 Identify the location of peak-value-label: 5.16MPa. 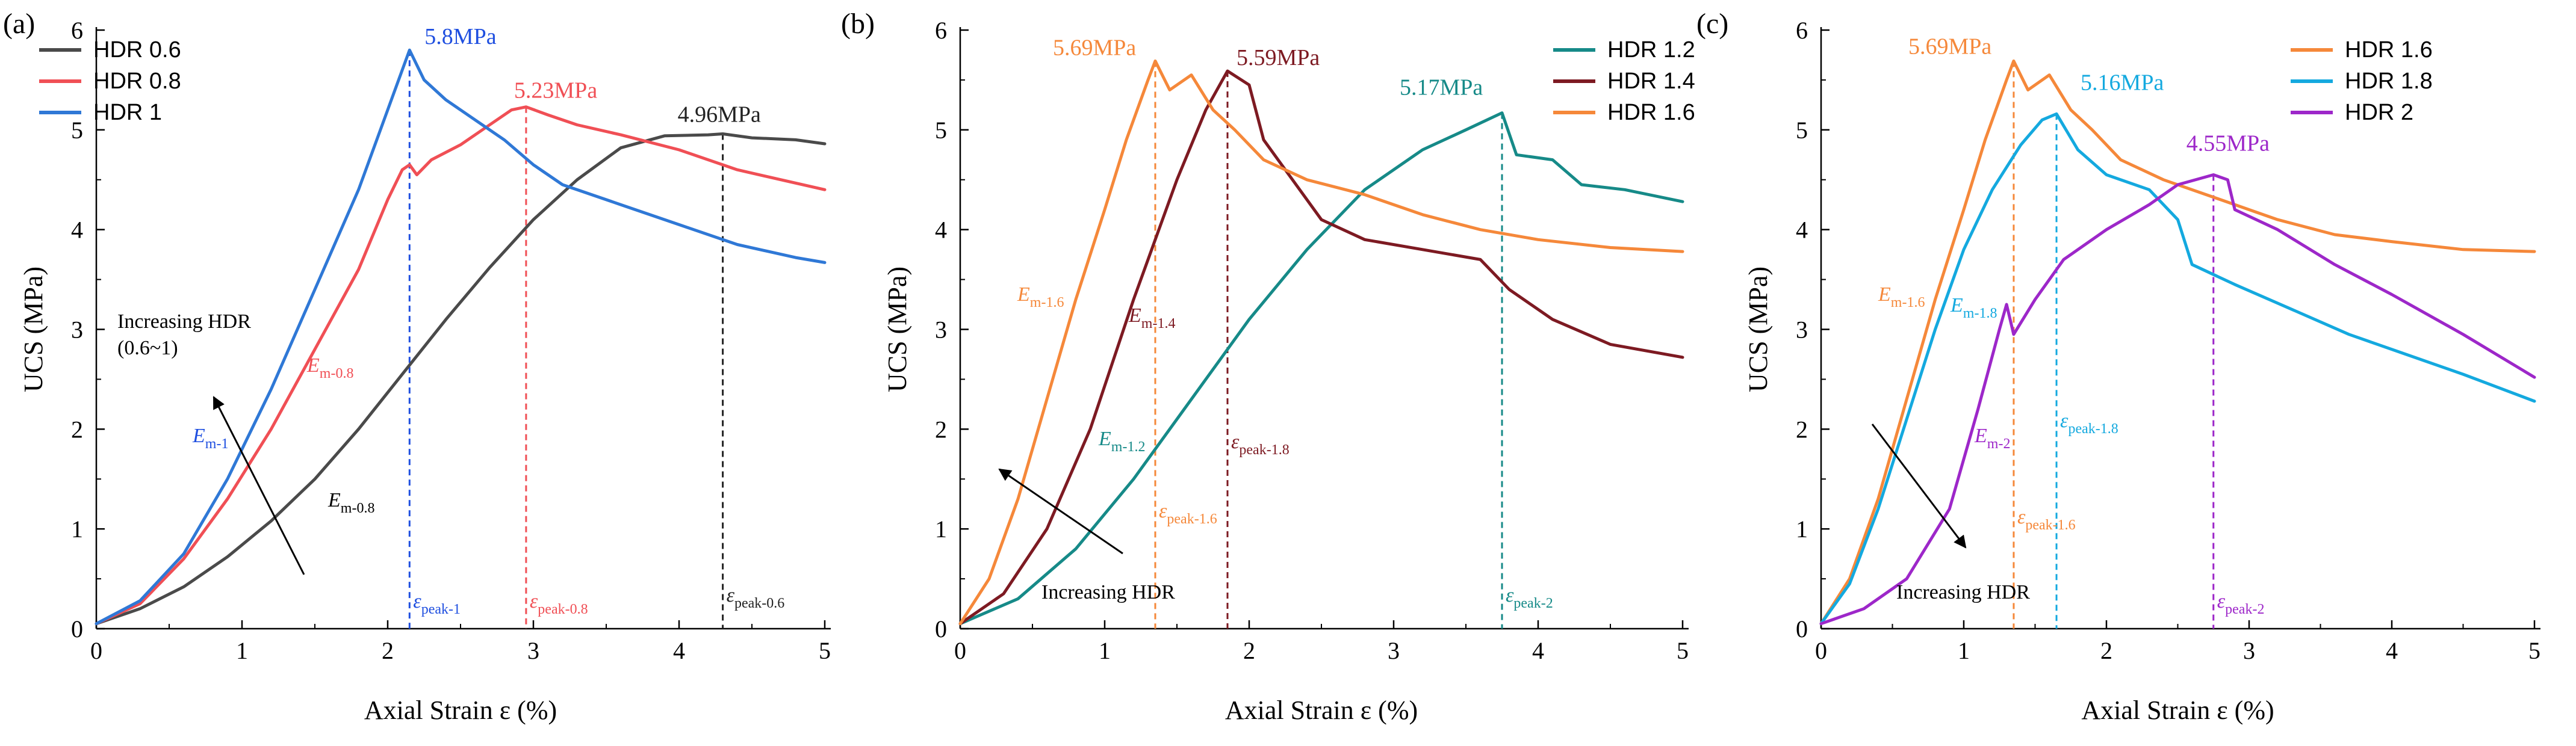
(2122, 82).